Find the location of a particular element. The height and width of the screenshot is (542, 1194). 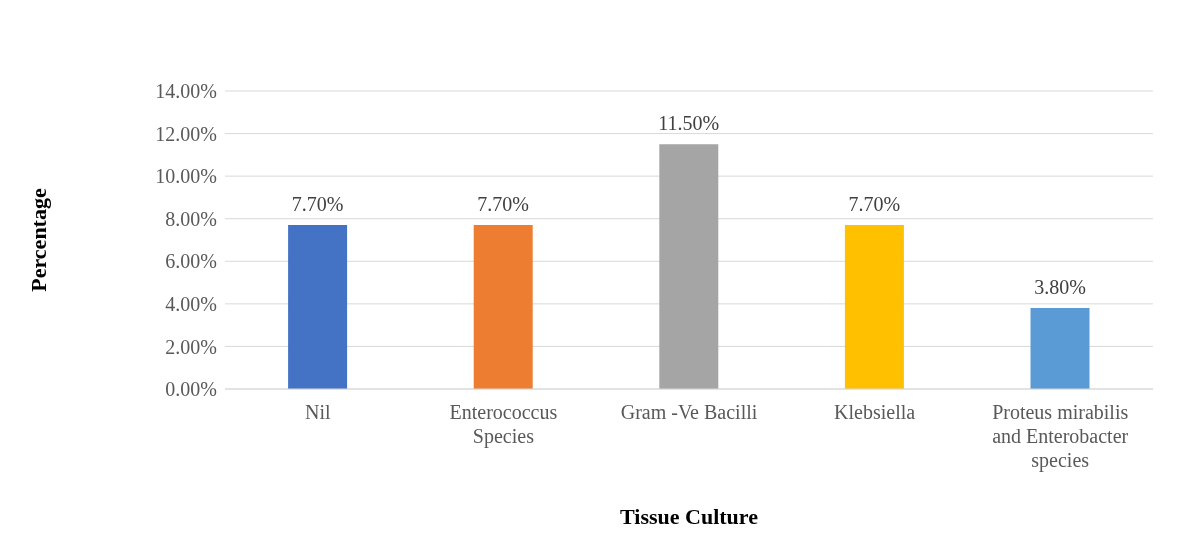

data-label: 11.50% is located at coordinates (689, 123).